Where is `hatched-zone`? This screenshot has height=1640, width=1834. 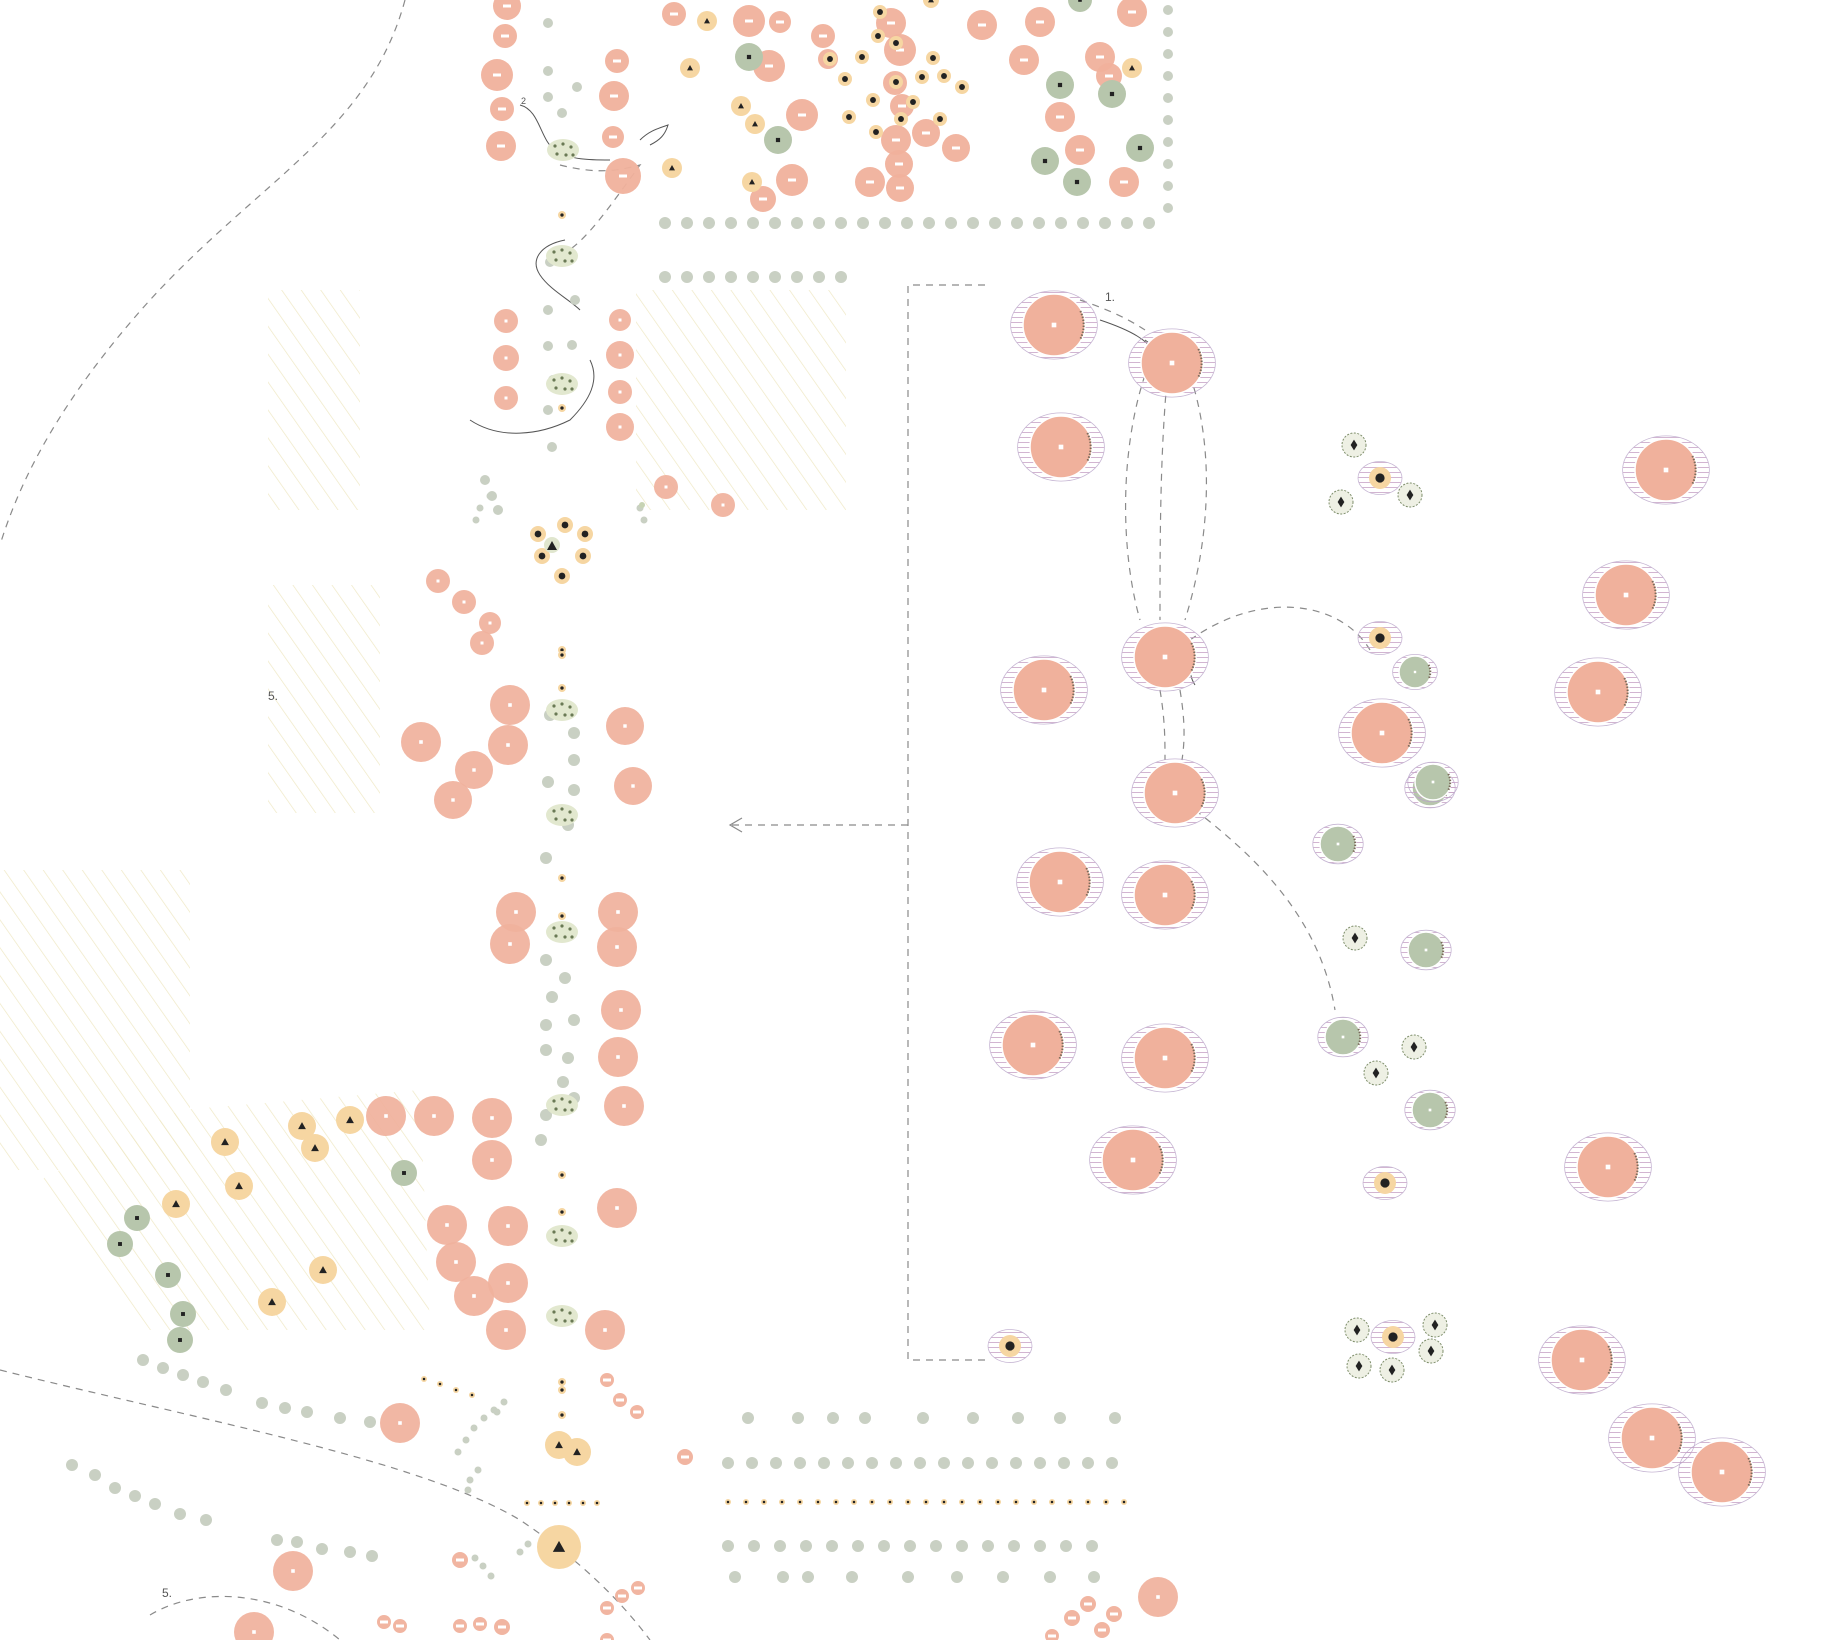 hatched-zone is located at coordinates (741, 400).